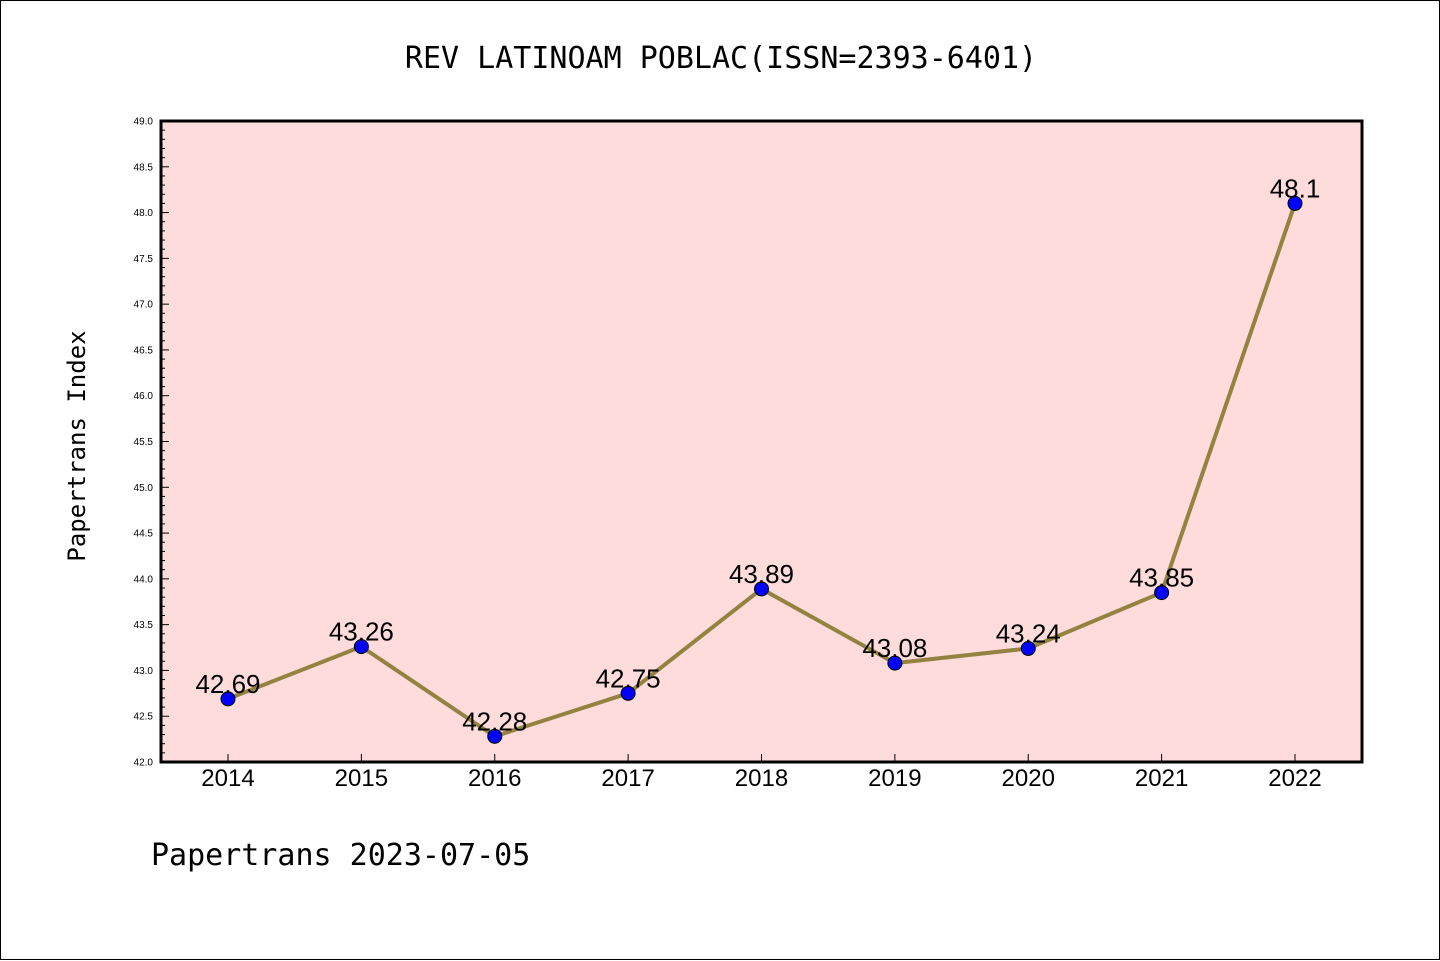 Image resolution: width=1440 pixels, height=961 pixels. What do you see at coordinates (144, 213) in the screenshot?
I see `y-tick-label: 48.0` at bounding box center [144, 213].